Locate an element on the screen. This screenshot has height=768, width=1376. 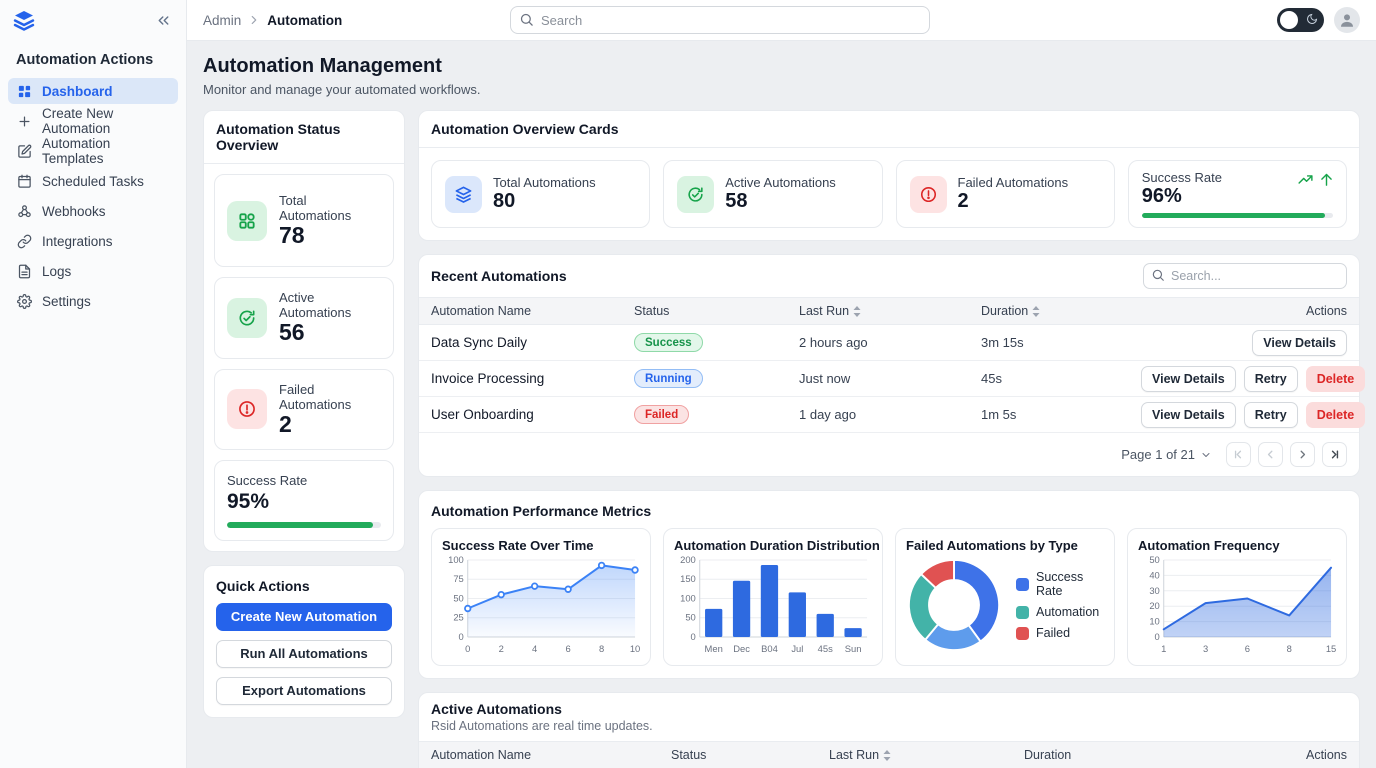
sidebar-item-label: Settings is located at coordinates (66, 301).